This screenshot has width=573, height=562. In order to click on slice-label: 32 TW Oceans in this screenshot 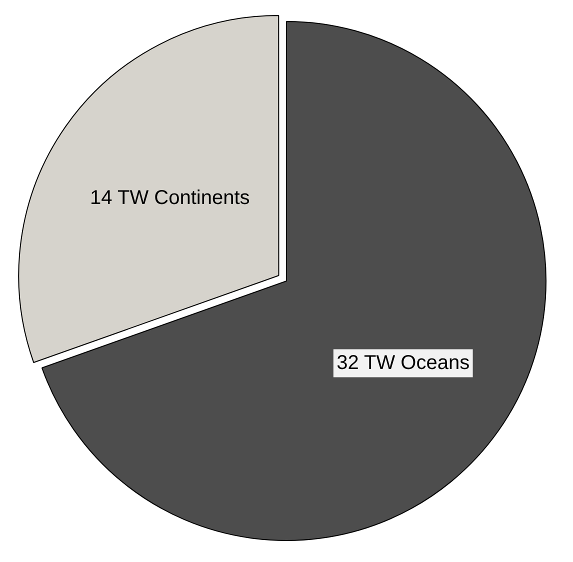, I will do `click(403, 363)`.